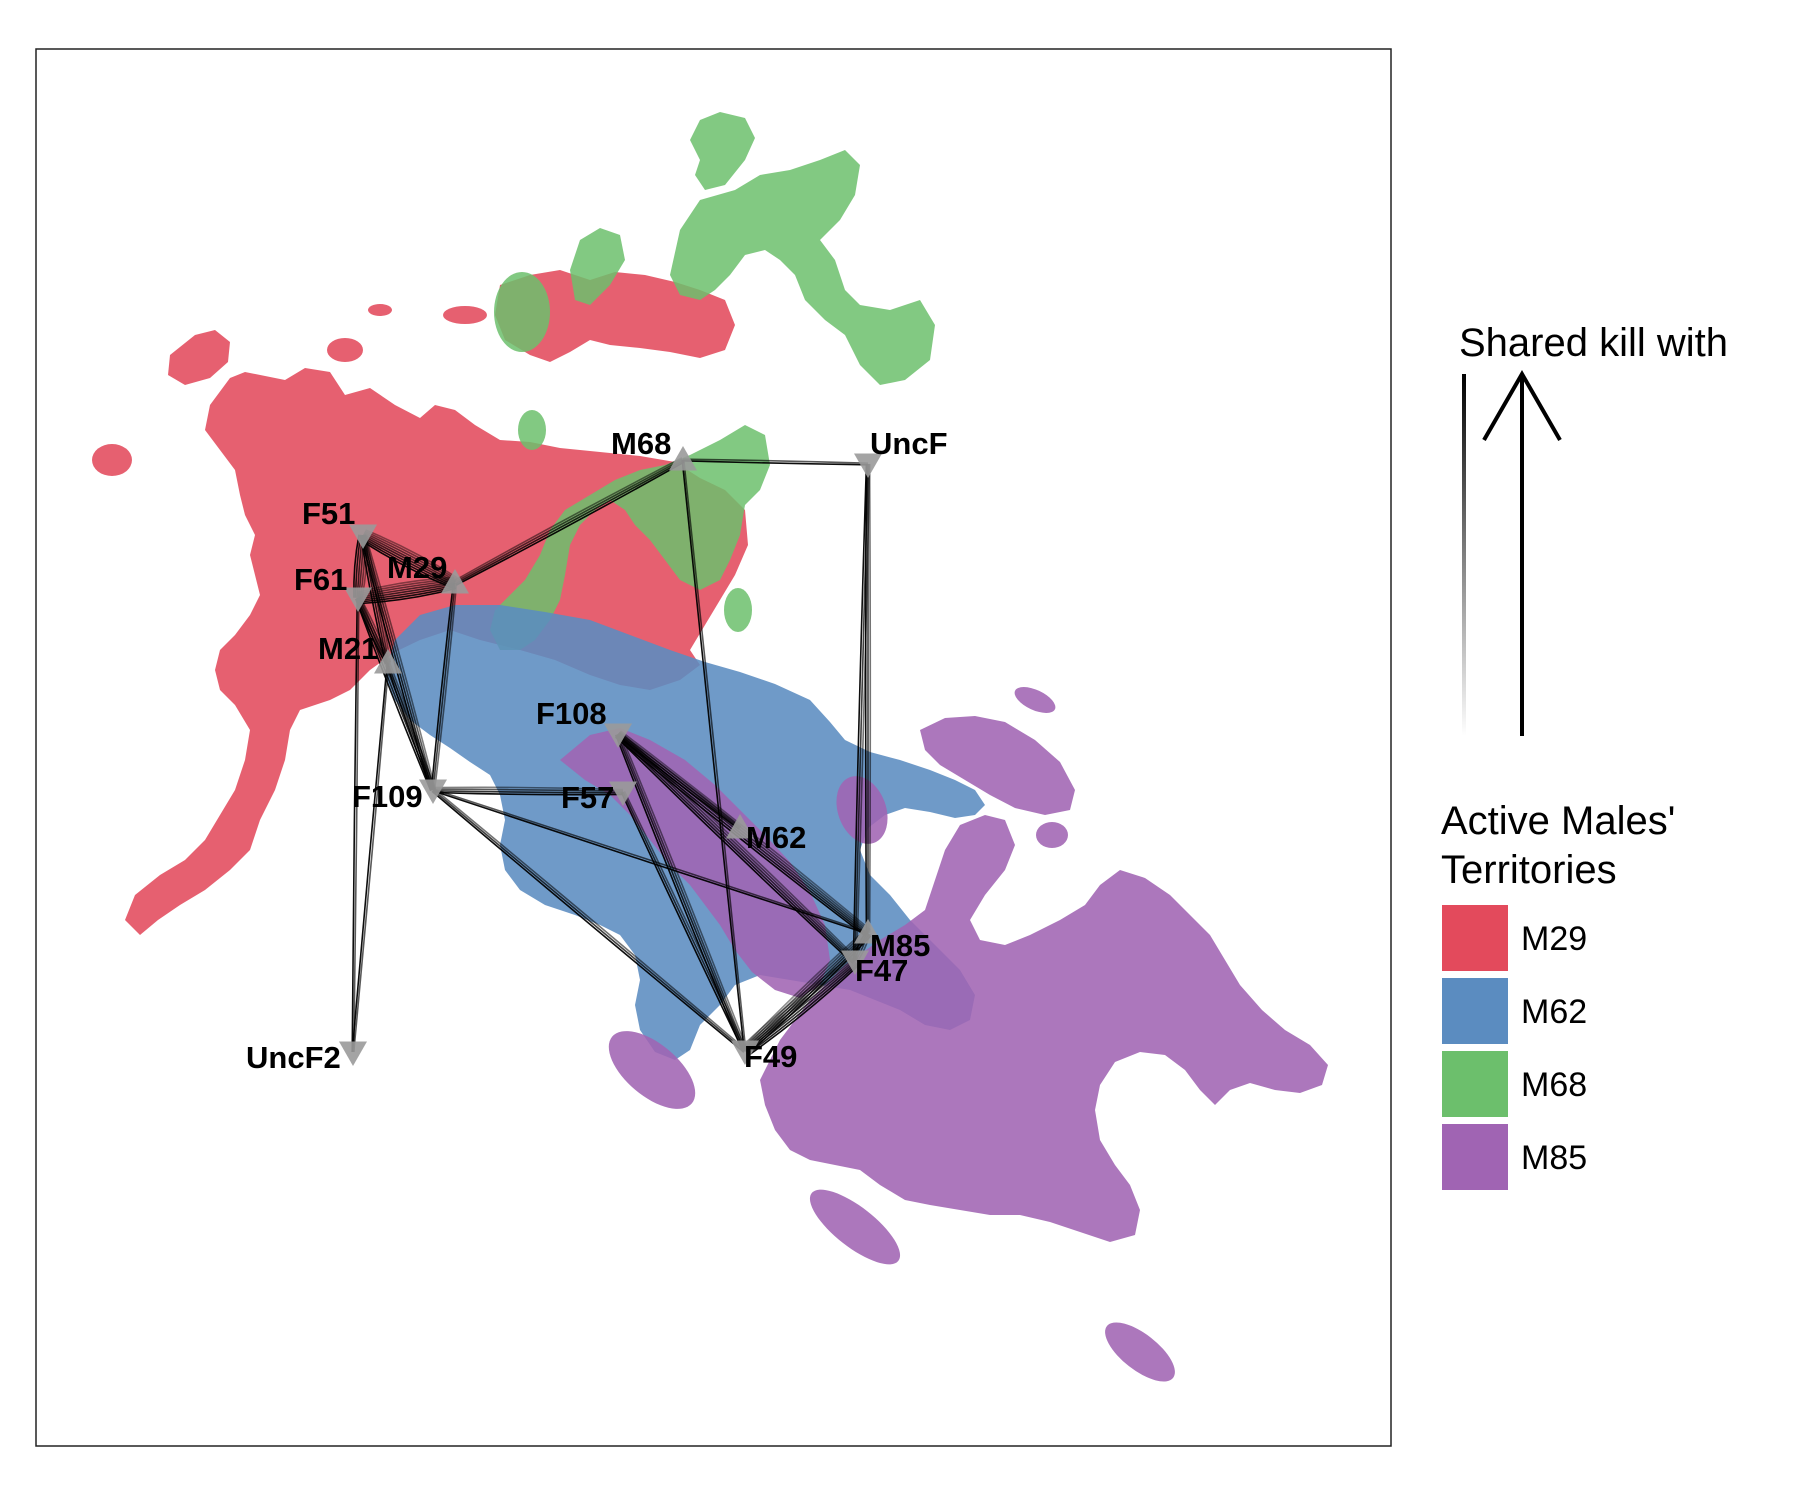  What do you see at coordinates (775, 462) in the screenshot?
I see `edge-m68-uncf` at bounding box center [775, 462].